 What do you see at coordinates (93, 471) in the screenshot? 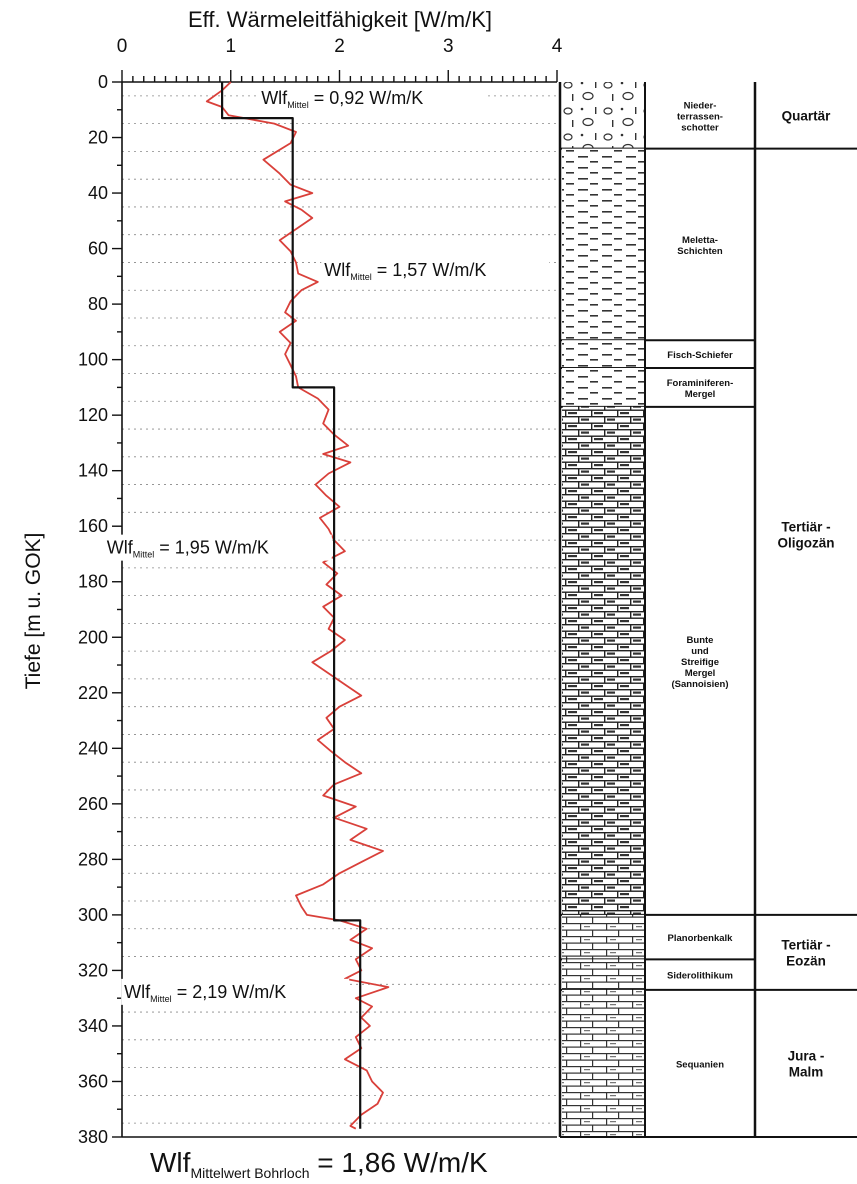
I see `y-tick-label: 140` at bounding box center [93, 471].